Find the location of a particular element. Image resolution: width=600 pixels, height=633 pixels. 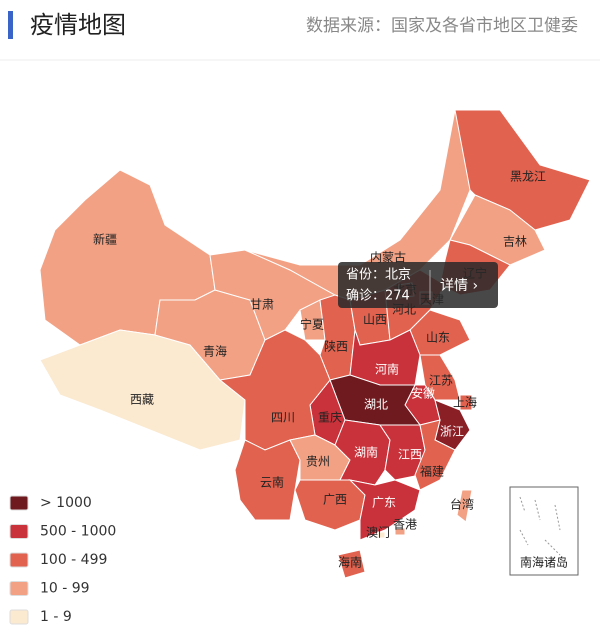

province-label: 浙江 is located at coordinates (452, 432).